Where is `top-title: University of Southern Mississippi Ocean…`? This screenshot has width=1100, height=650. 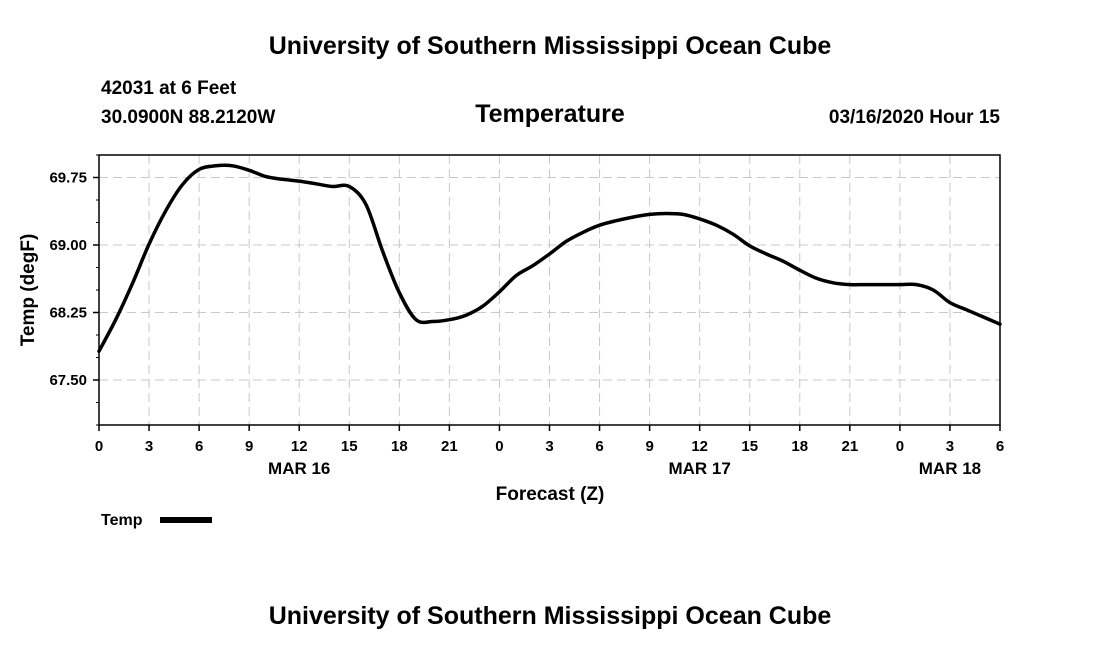
top-title: University of Southern Mississippi Ocean… is located at coordinates (550, 46).